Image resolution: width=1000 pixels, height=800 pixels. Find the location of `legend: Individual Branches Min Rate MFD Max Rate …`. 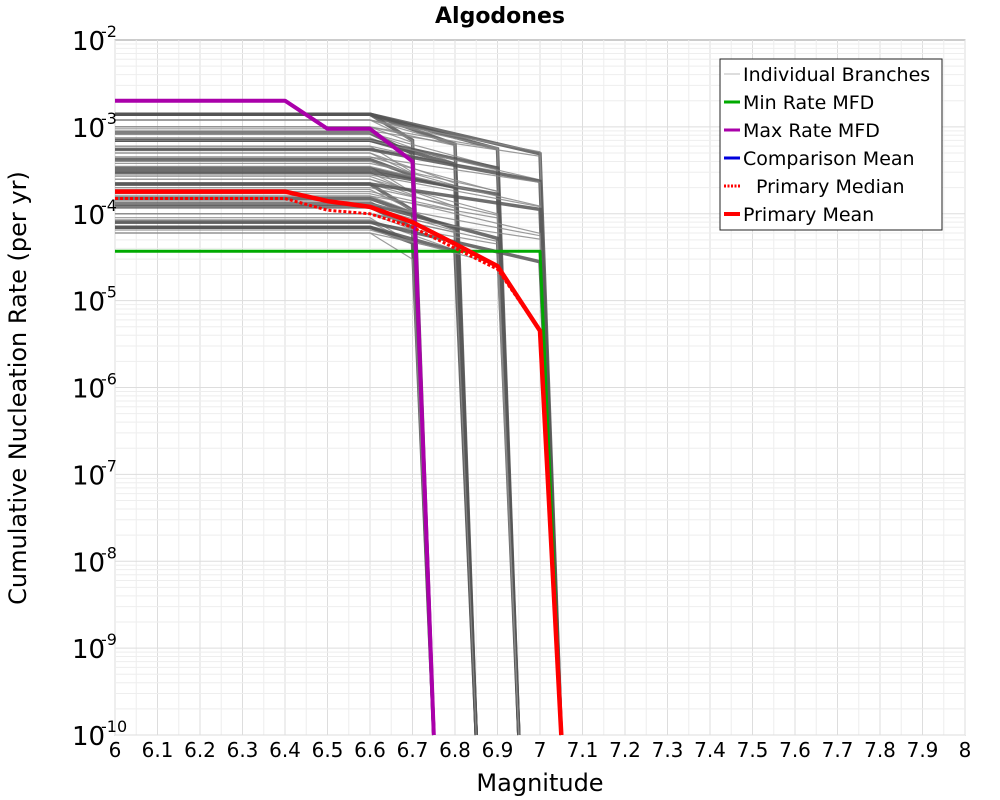

legend: Individual Branches Min Rate MFD Max Rate … is located at coordinates (831, 144).